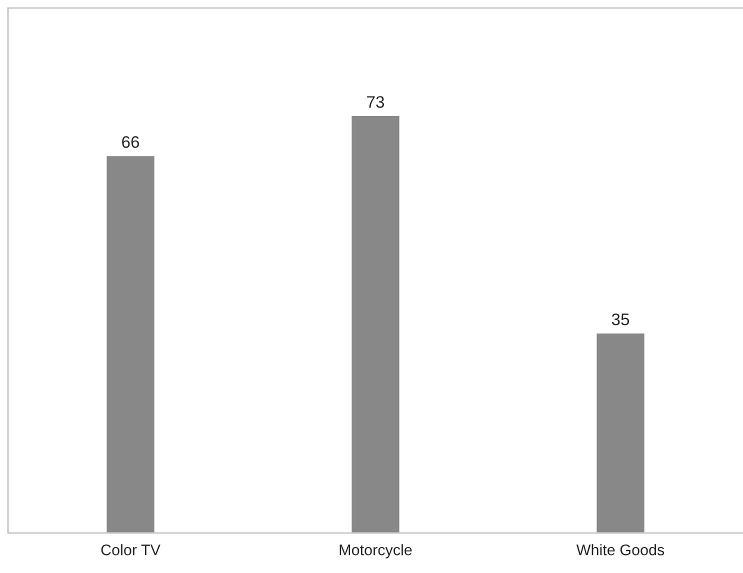 This screenshot has height=573, width=743. I want to click on data-label: 73, so click(375, 102).